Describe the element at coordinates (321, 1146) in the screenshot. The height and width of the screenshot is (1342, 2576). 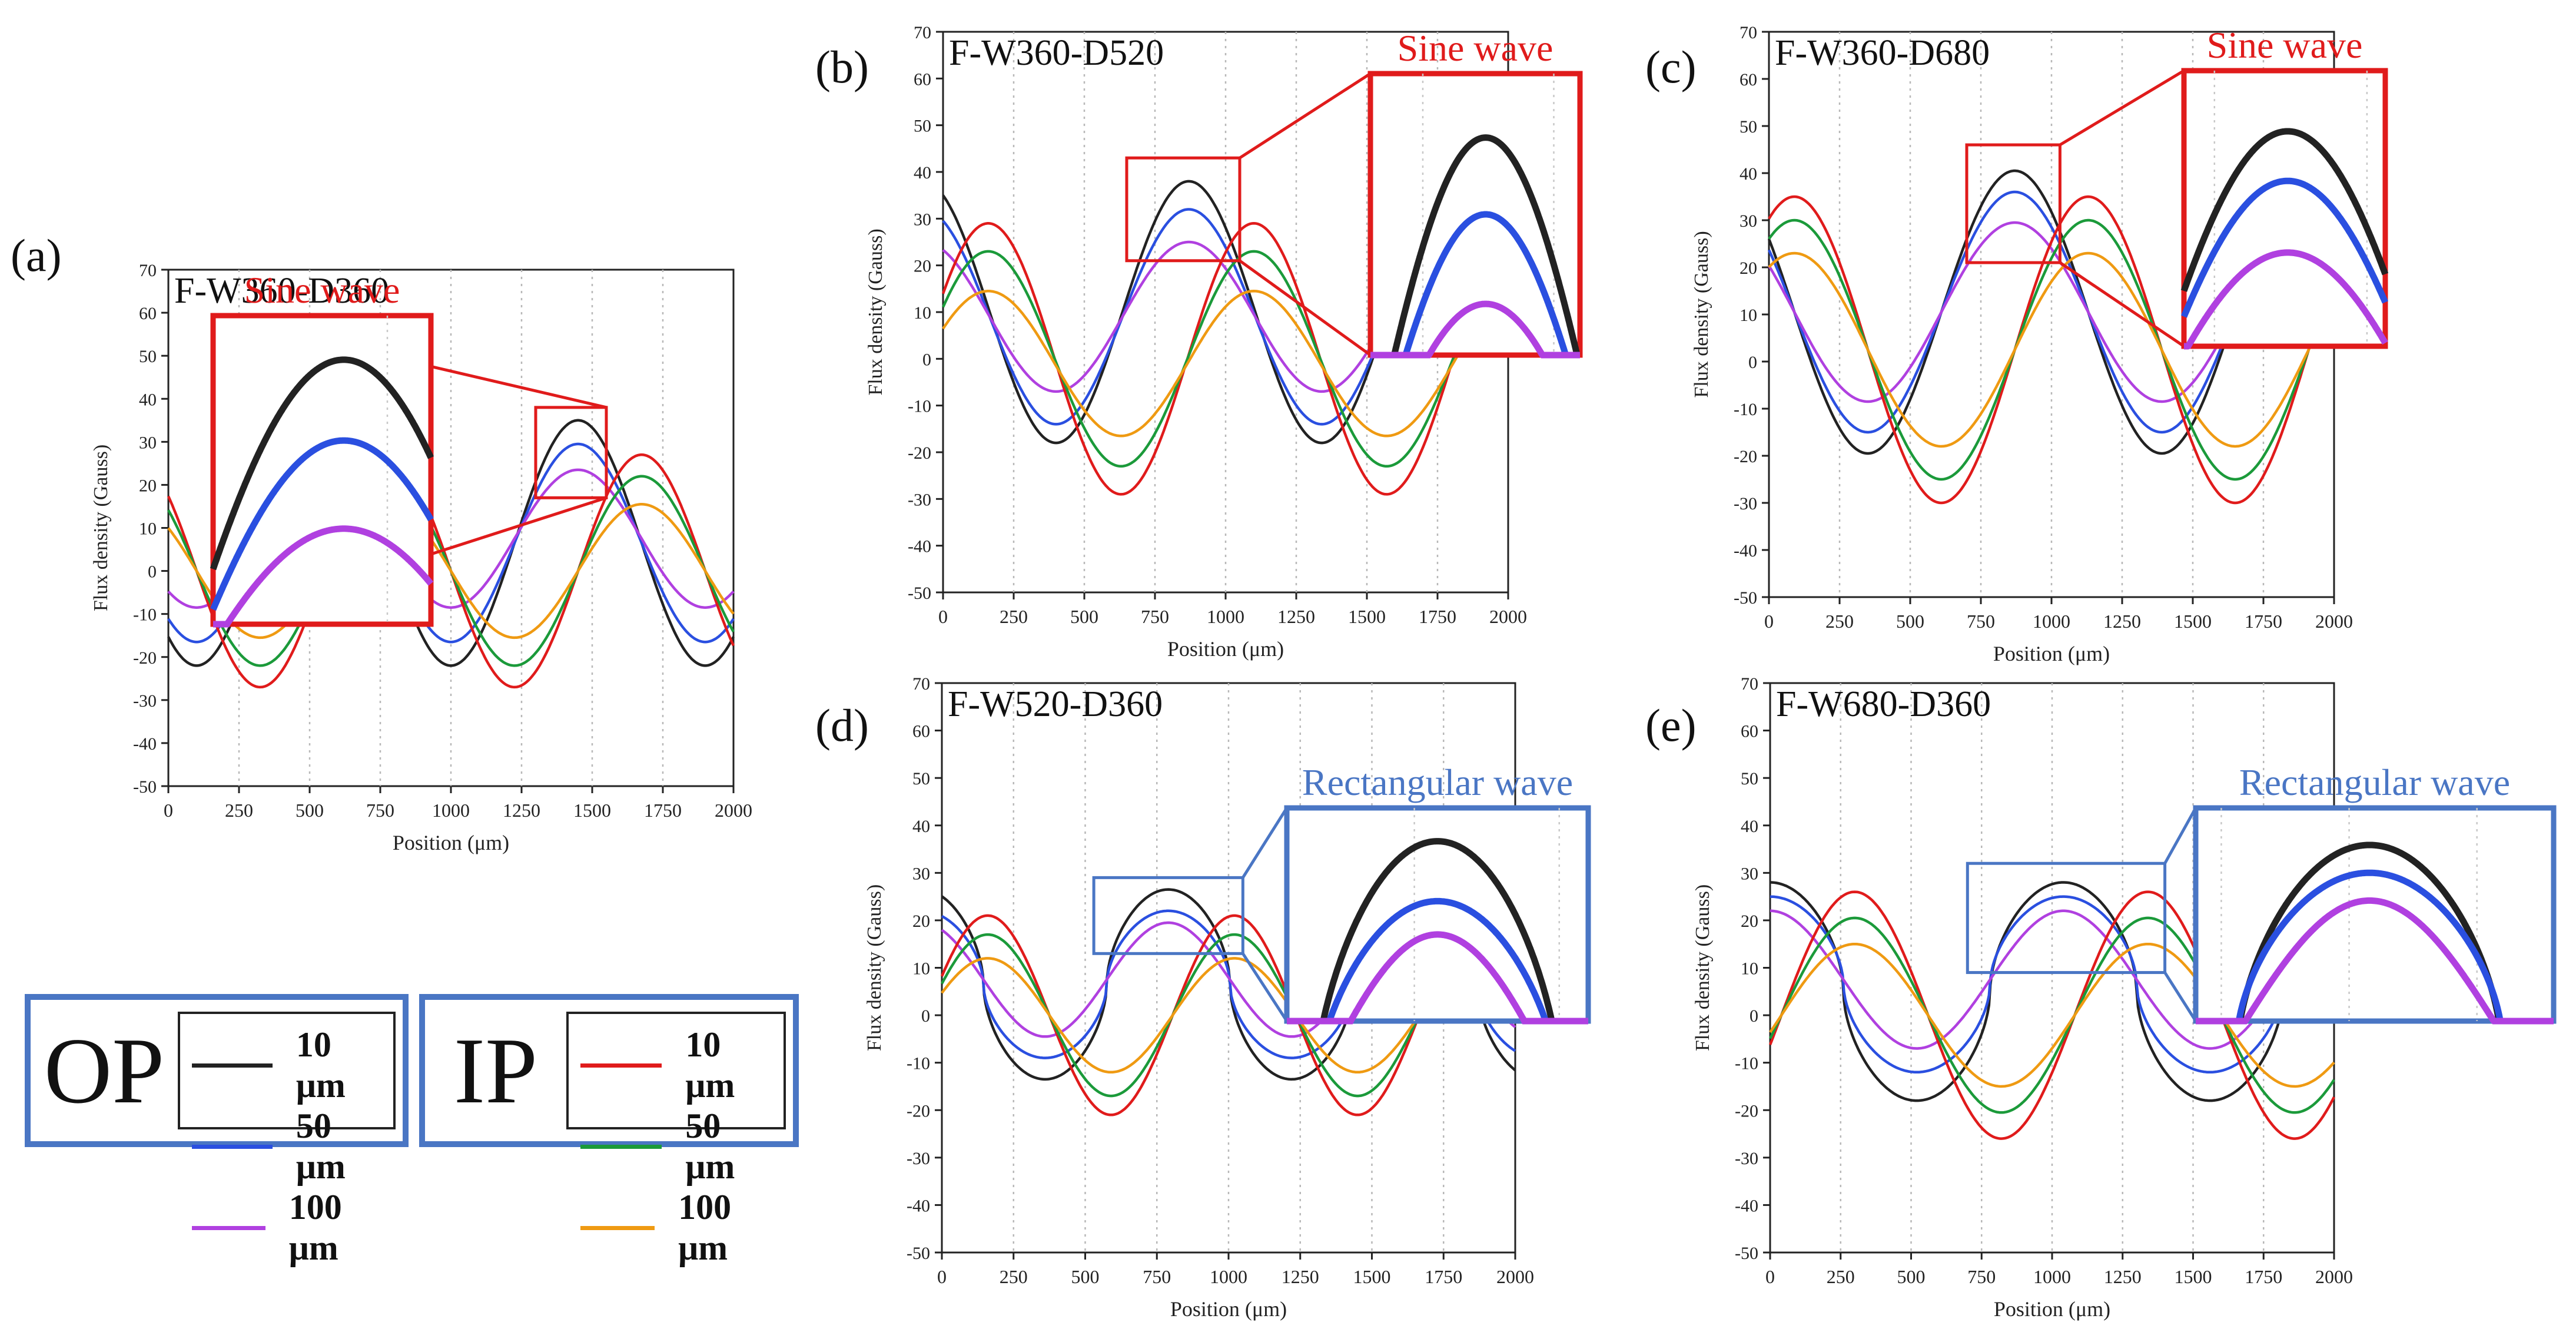
I see `legend-op-50-label: 50 μm` at that location.